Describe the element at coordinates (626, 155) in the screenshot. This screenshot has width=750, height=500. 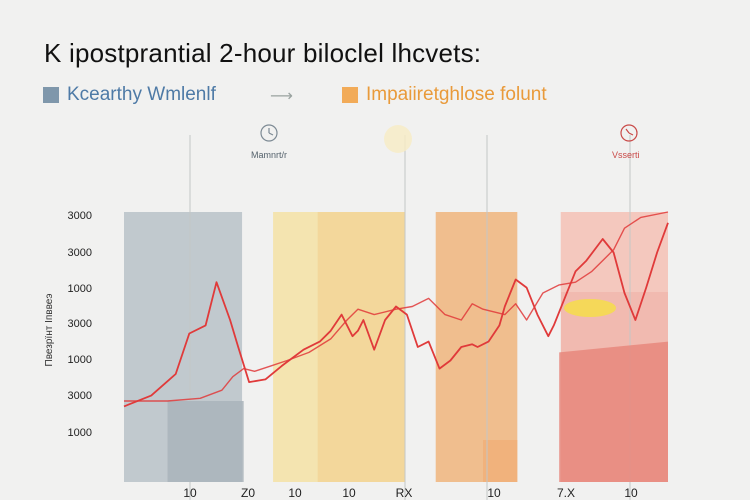
I see `marker-label-right: Vsserti` at that location.